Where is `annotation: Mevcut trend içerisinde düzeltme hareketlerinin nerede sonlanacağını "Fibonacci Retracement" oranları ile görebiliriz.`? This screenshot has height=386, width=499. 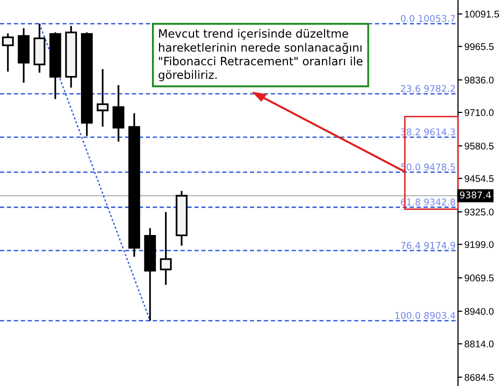
annotation: Mevcut trend içerisinde düzeltme hareketlerinin nerede sonlanacağını "Fibonacci Retracement" oranları ile görebiliriz. is located at coordinates (260, 55).